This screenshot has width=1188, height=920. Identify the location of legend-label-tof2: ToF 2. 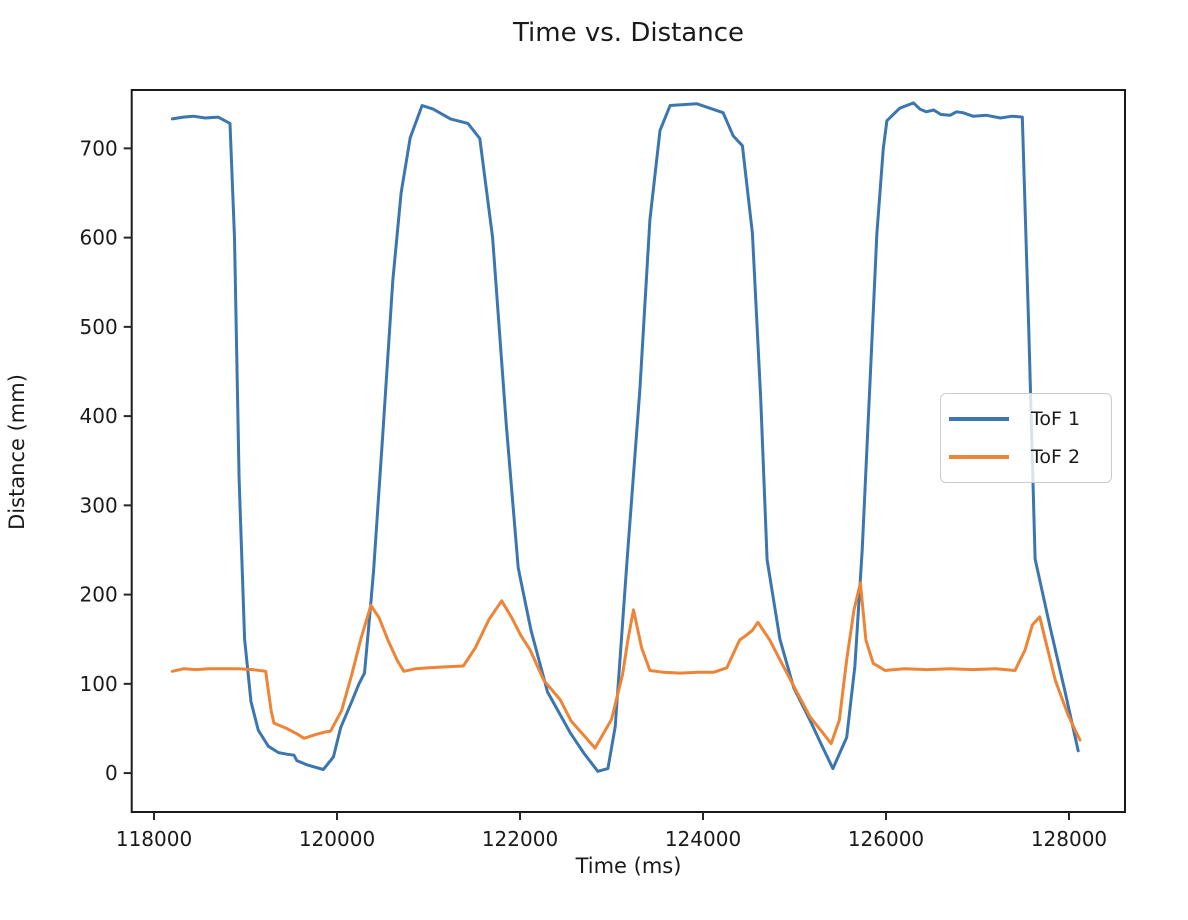
(1056, 457).